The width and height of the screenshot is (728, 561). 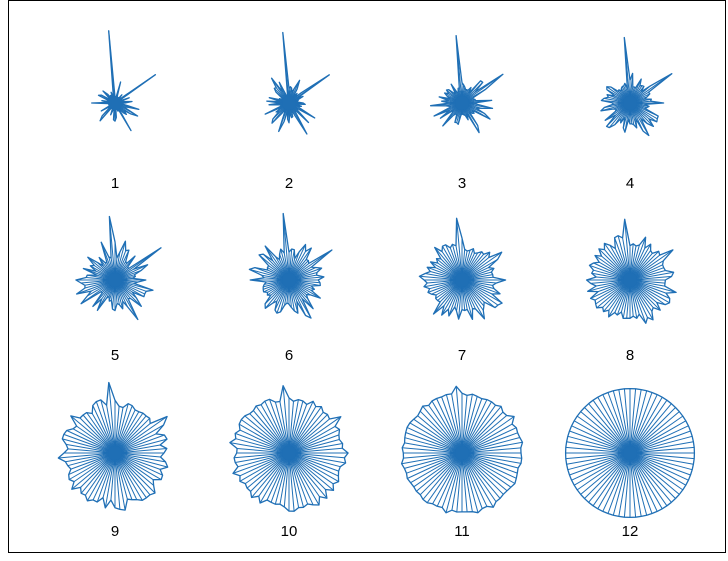 I want to click on glyph-label: 5, so click(x=115, y=355).